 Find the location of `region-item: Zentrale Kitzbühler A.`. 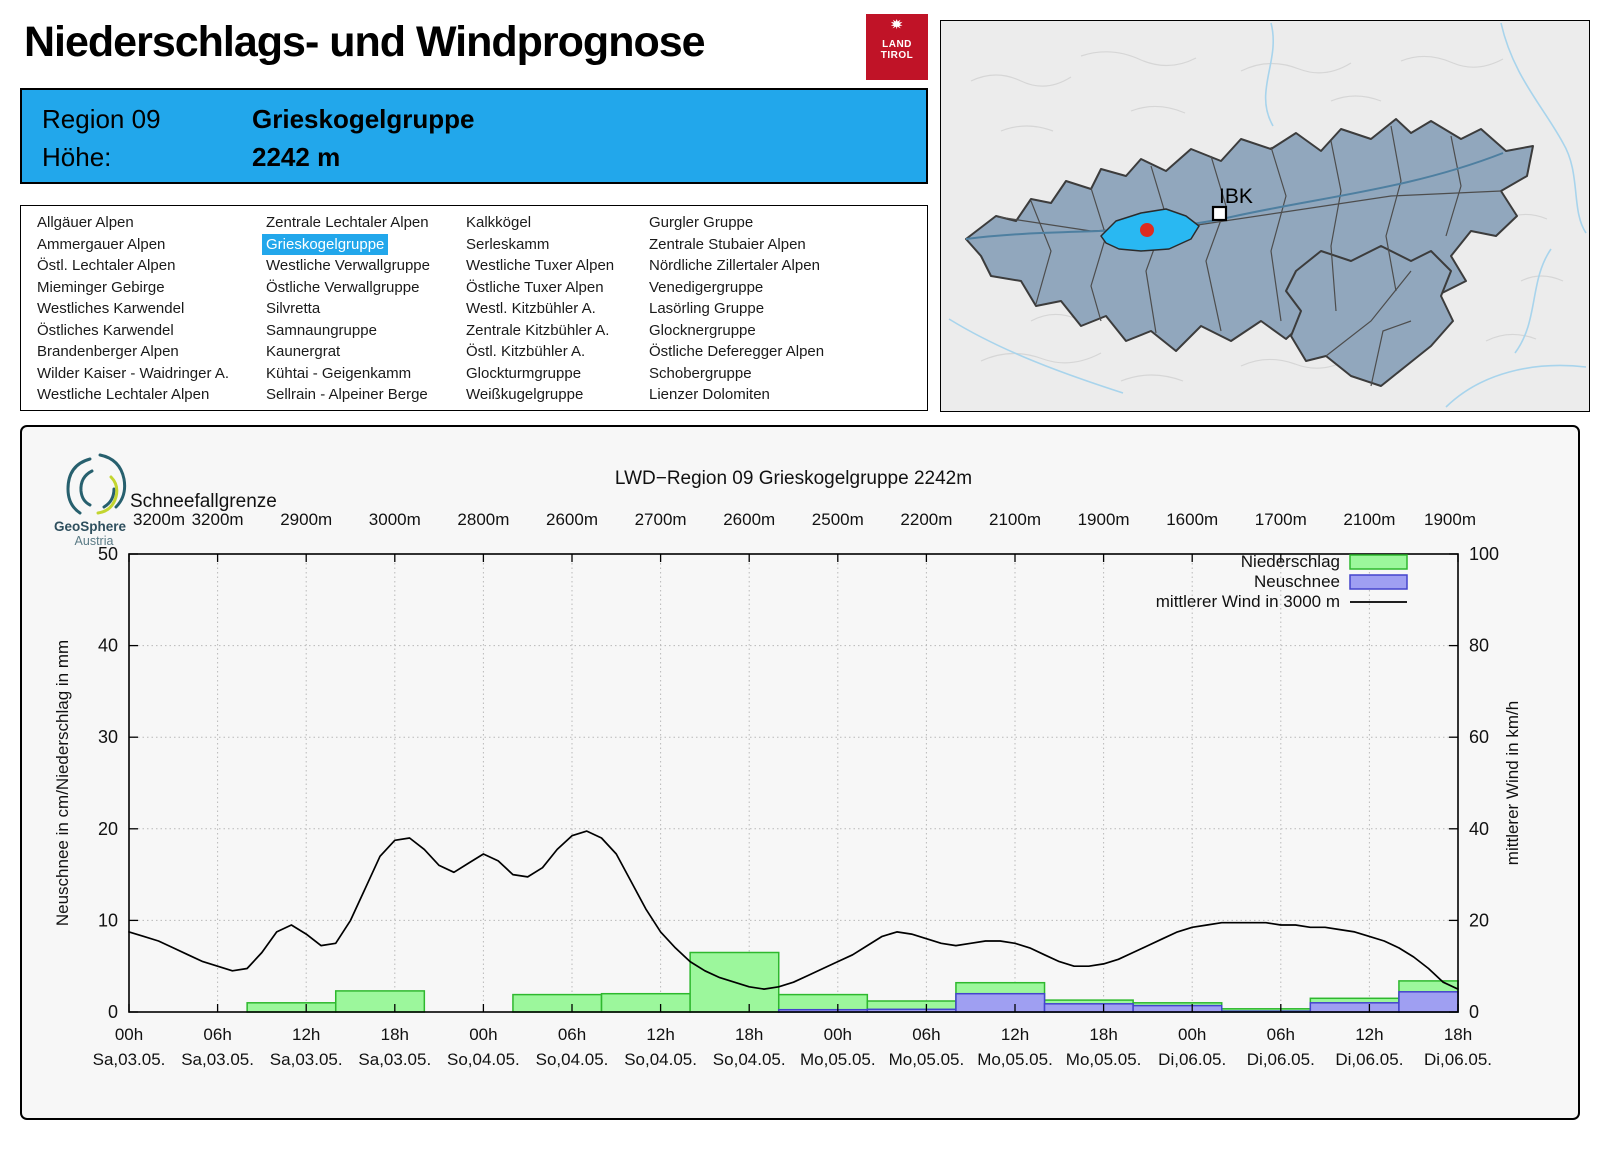

region-item: Zentrale Kitzbühler A. is located at coordinates (538, 330).